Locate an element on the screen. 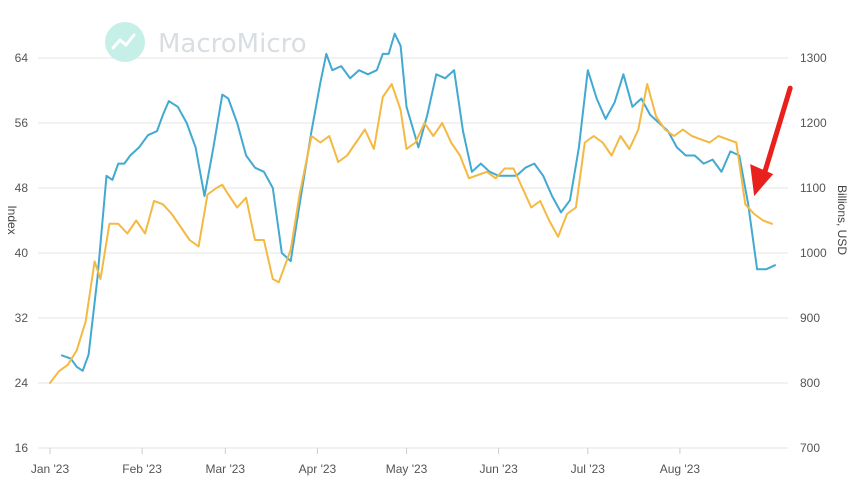  x-tick-label: Mar '23 is located at coordinates (225, 469).